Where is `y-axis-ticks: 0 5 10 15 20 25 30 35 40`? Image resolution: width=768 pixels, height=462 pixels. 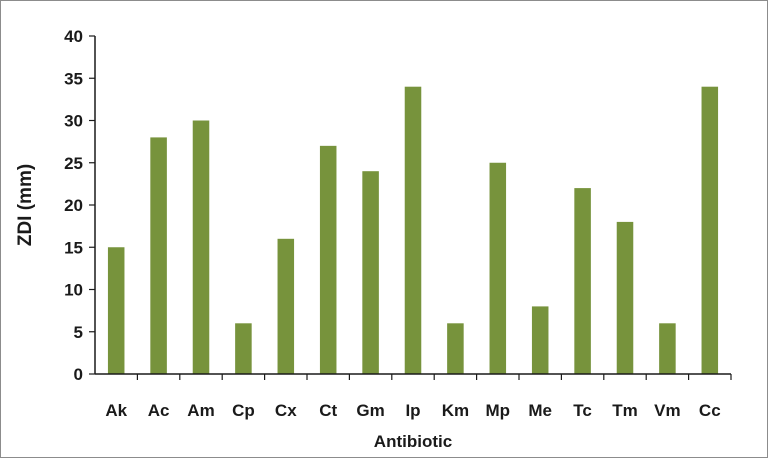 y-axis-ticks: 0 5 10 15 20 25 30 35 40 is located at coordinates (79, 205).